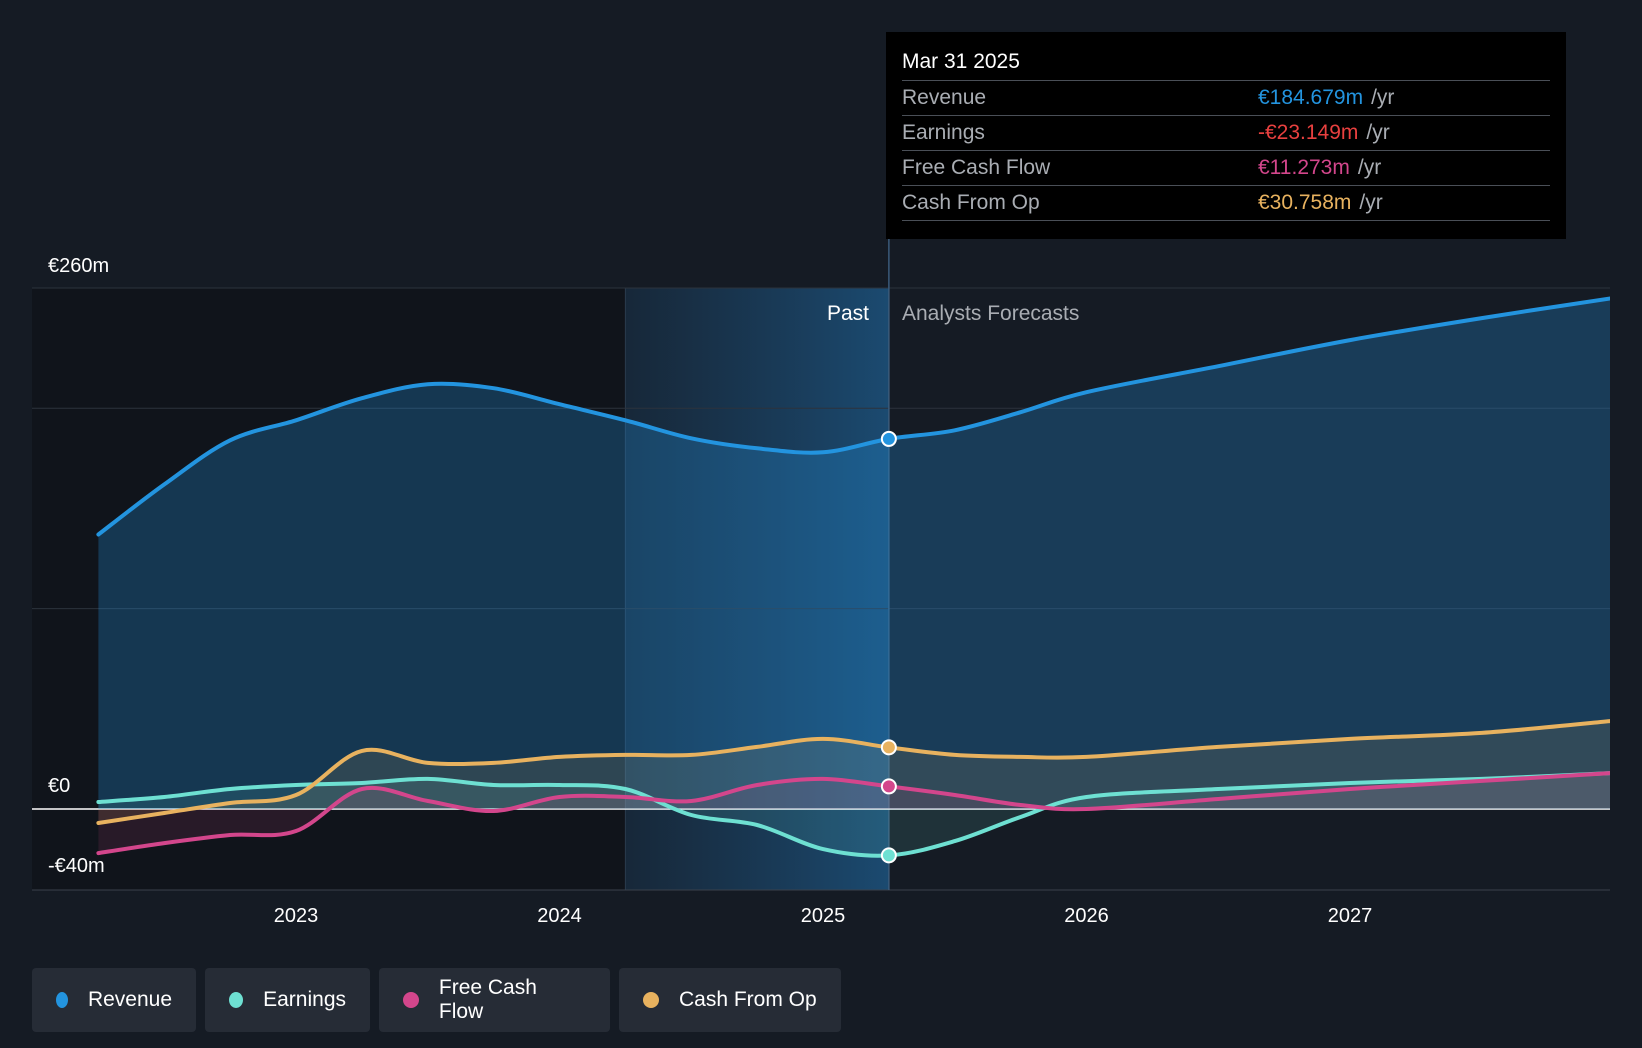  Describe the element at coordinates (748, 999) in the screenshot. I see `legend-label: Cash From Op` at that location.